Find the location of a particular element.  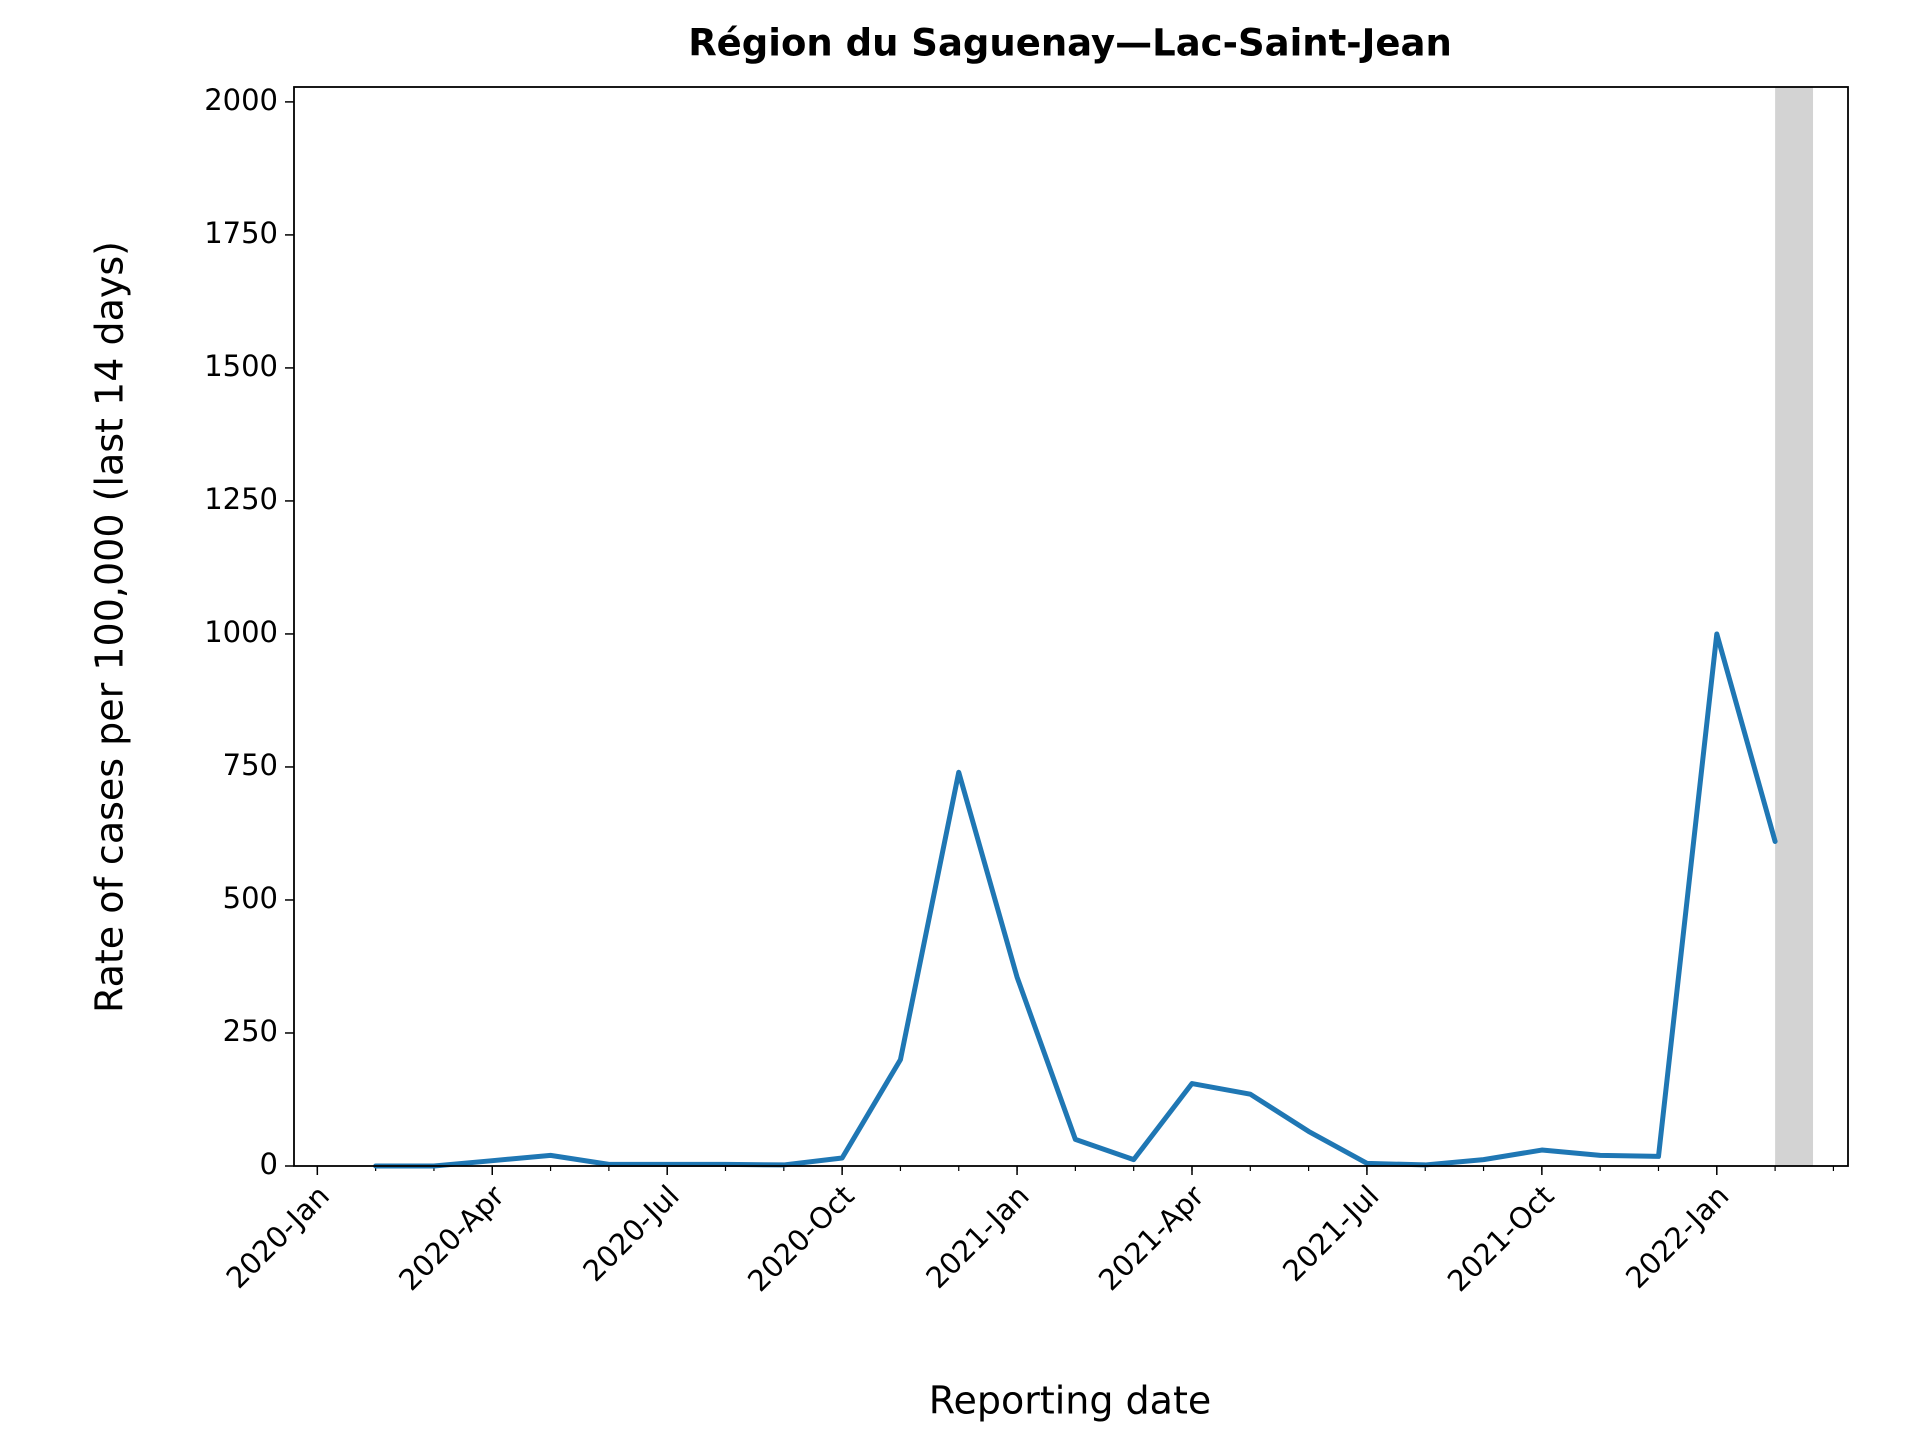

x-tick-label: 2021-Jan is located at coordinates (977, 1237).